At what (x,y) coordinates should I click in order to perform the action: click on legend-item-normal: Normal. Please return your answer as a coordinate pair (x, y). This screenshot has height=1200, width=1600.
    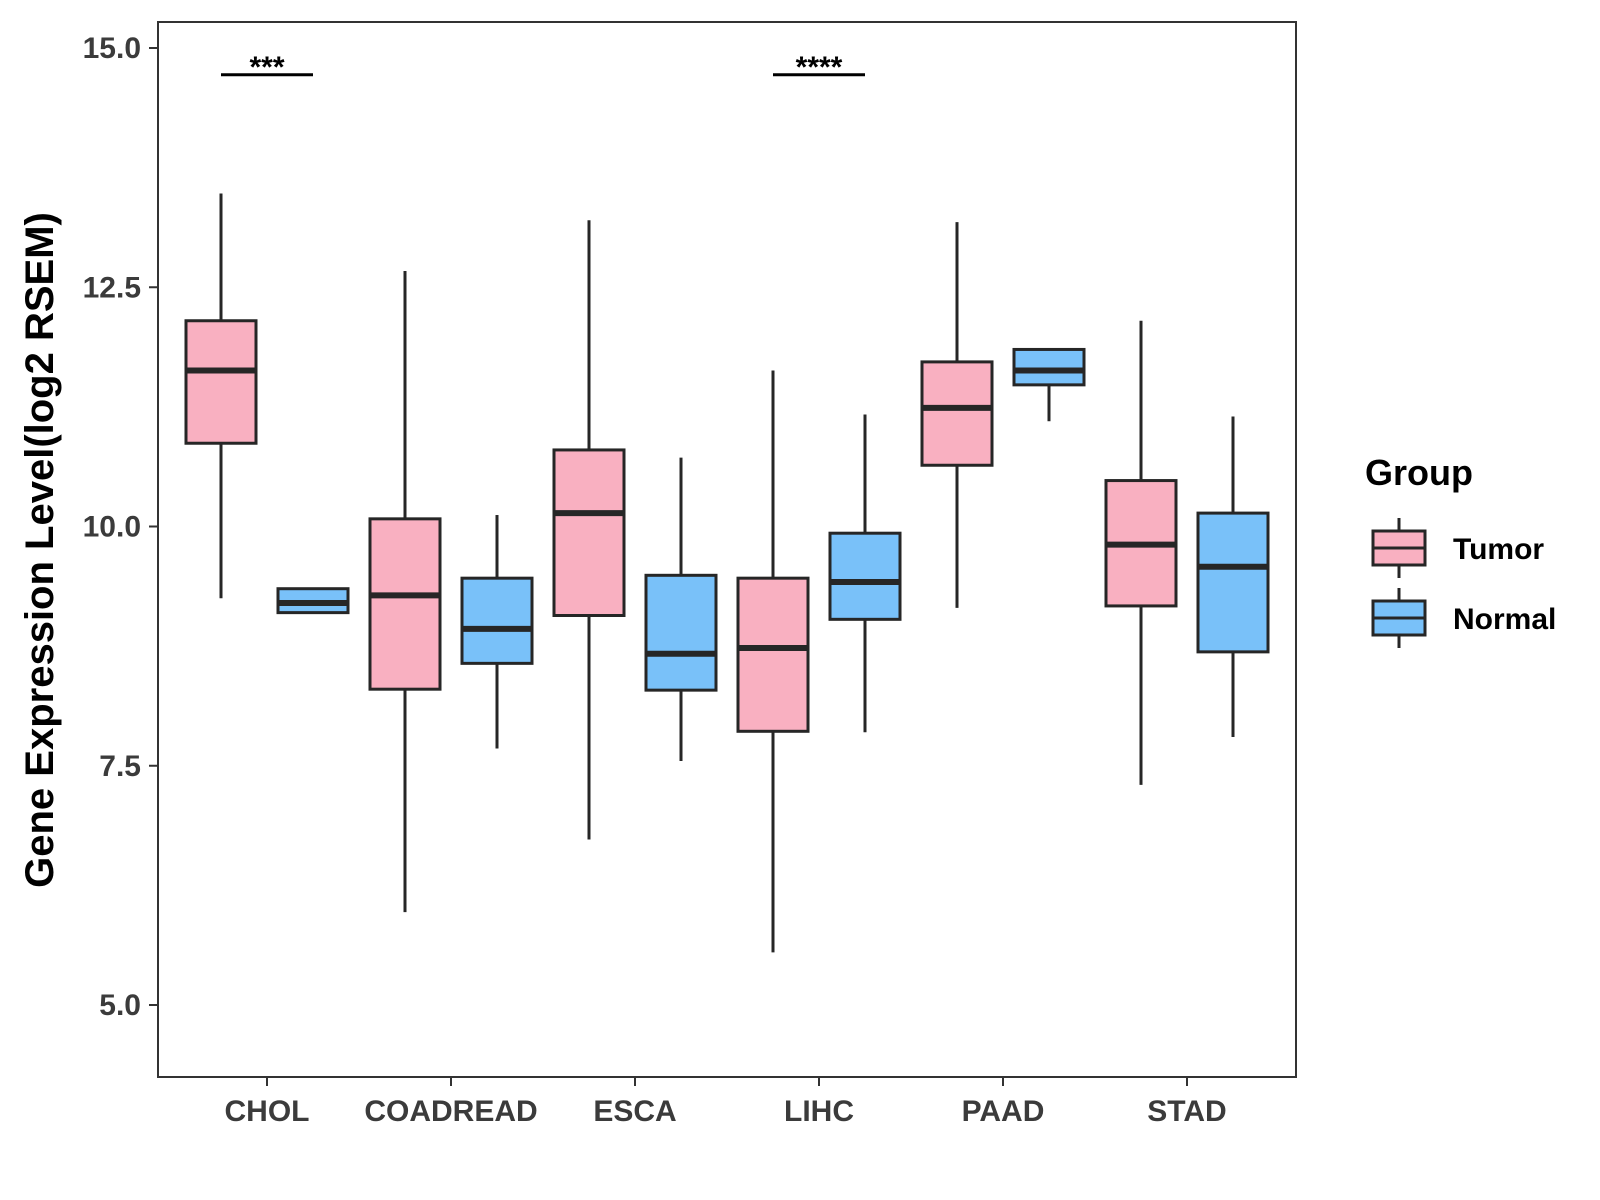
    Looking at the image, I should click on (1463, 618).